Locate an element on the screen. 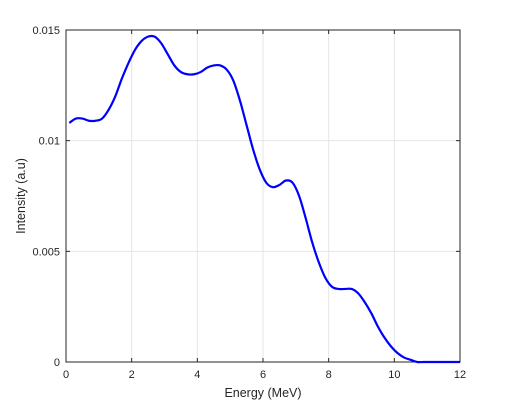 The width and height of the screenshot is (508, 412). y-tick-label: 0.015 is located at coordinates (46, 31).